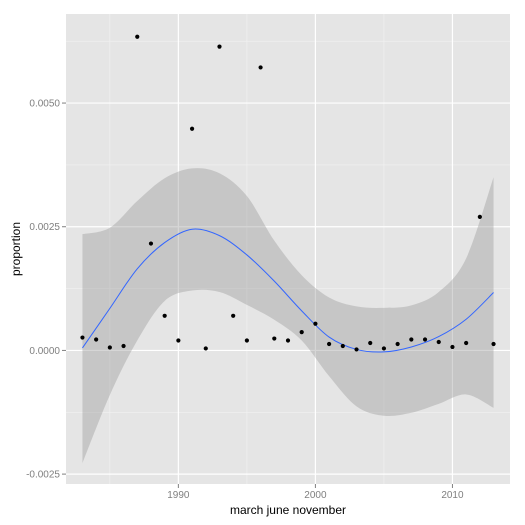  What do you see at coordinates (315, 495) in the screenshot?
I see `x-tick-label: 2000` at bounding box center [315, 495].